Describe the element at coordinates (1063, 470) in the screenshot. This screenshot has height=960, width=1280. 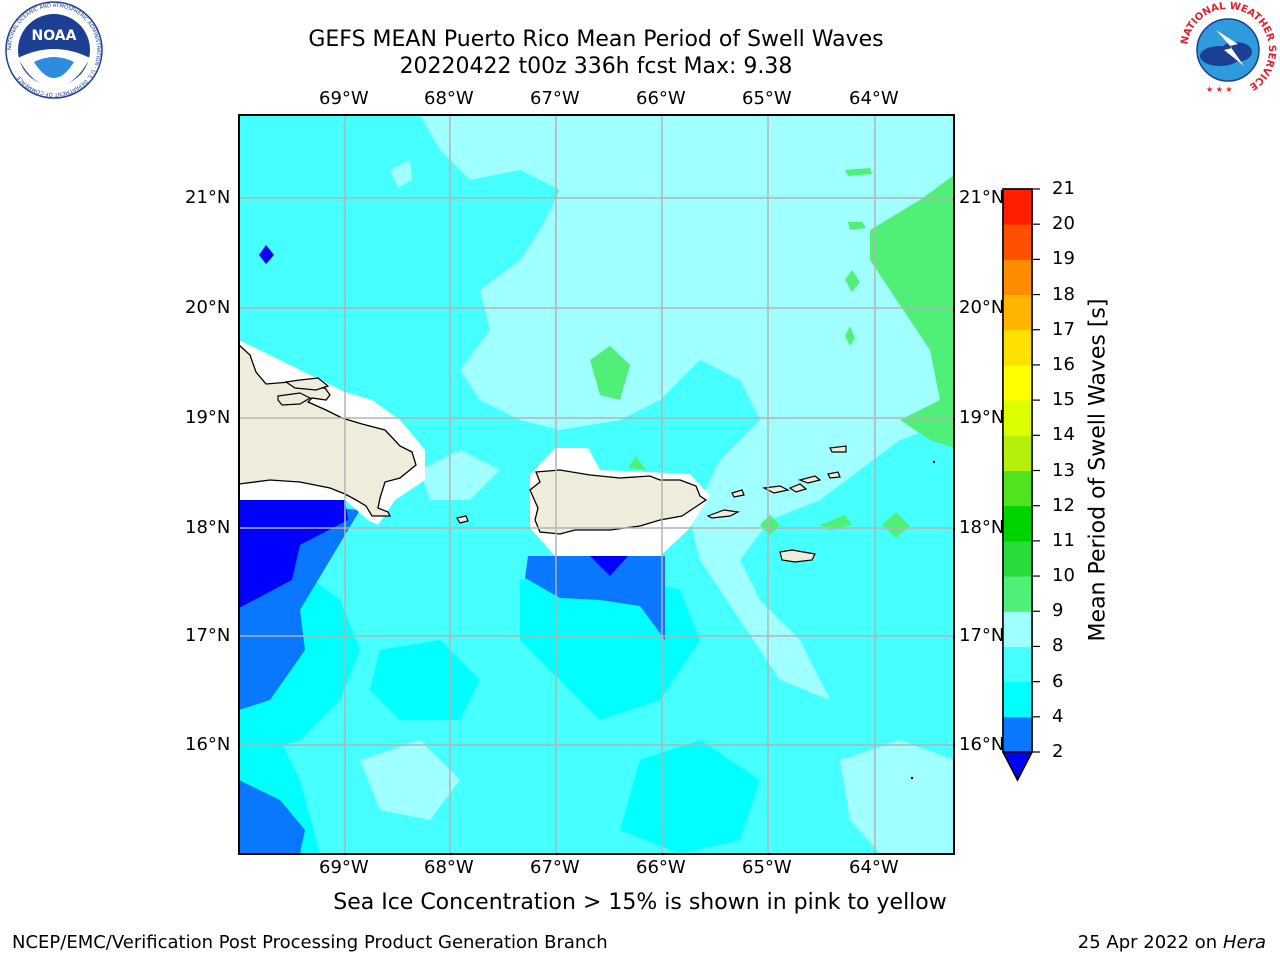
I see `colorbar-tick-13: 13` at that location.